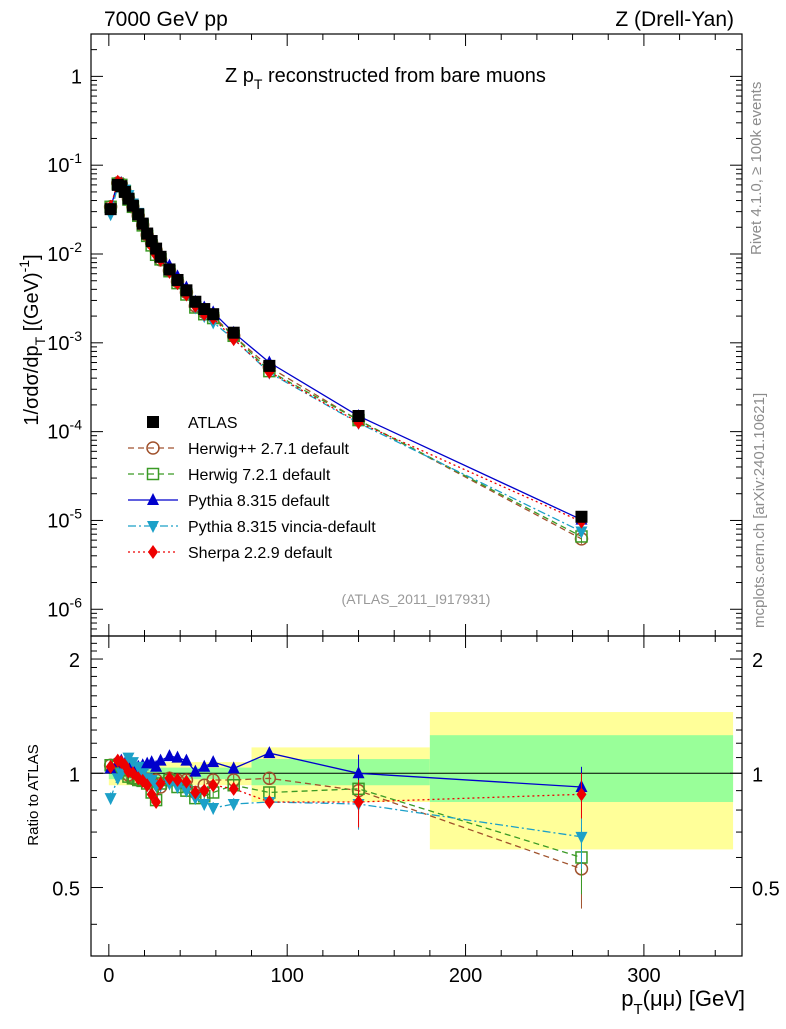 The width and height of the screenshot is (786, 1029). I want to click on rivet-version-note: Rivet 4.1.0, ≥ 100k events, so click(756, 168).